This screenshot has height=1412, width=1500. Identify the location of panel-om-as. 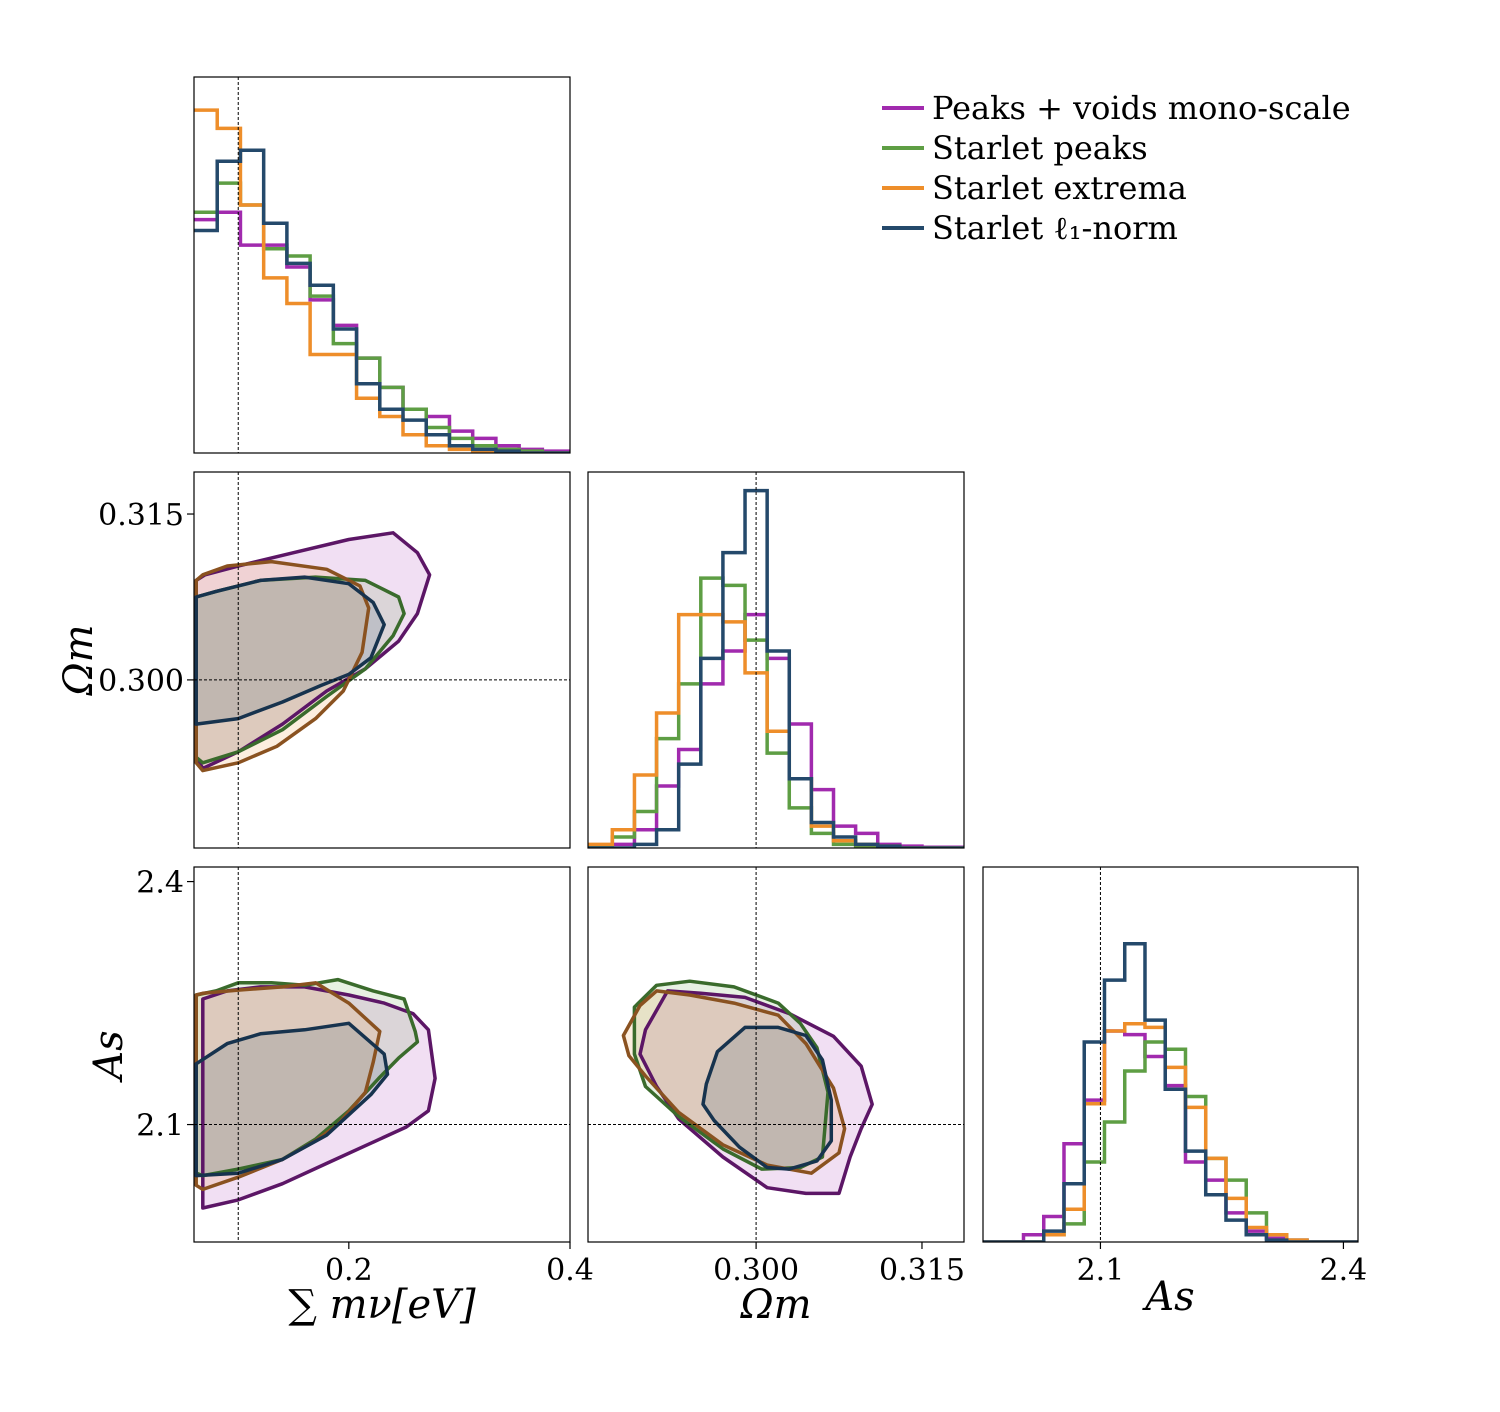
(776, 1054).